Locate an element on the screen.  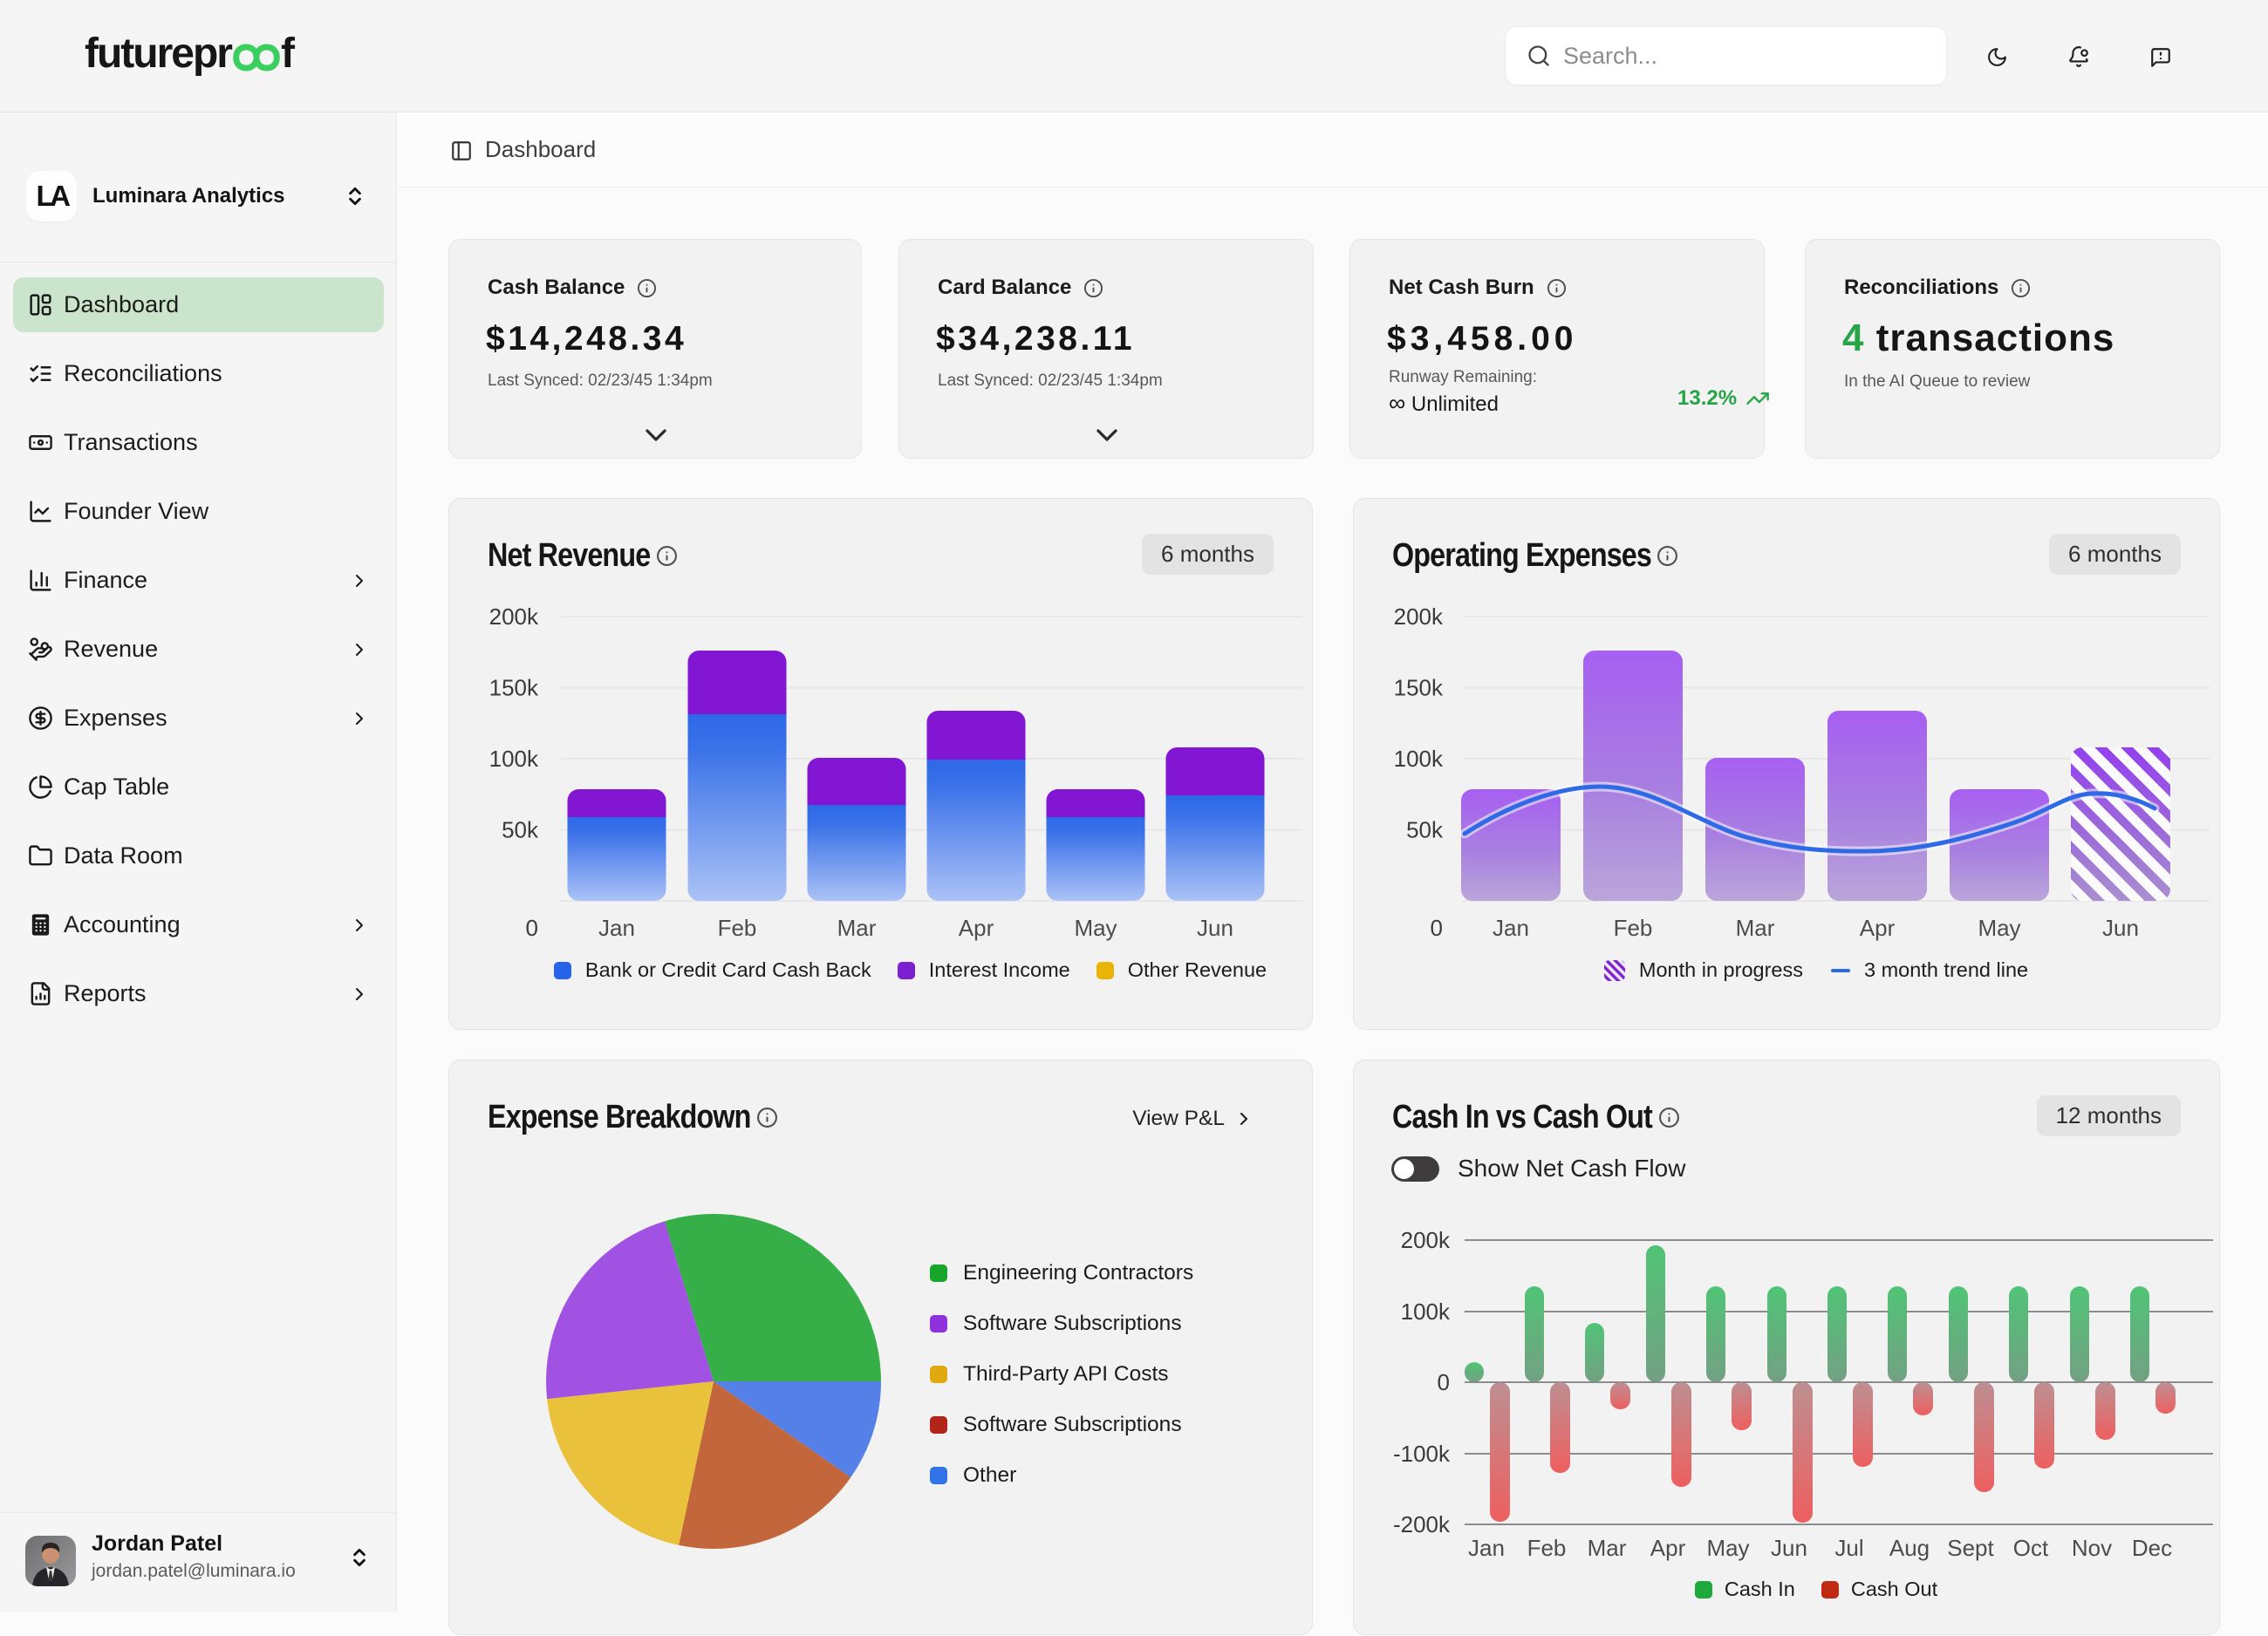
svg-text: -100k is located at coordinates (1422, 1454).